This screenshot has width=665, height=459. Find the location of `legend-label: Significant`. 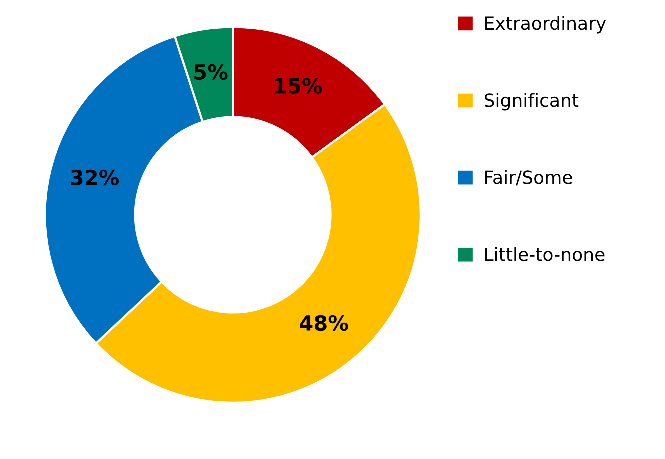

legend-label: Significant is located at coordinates (531, 102).